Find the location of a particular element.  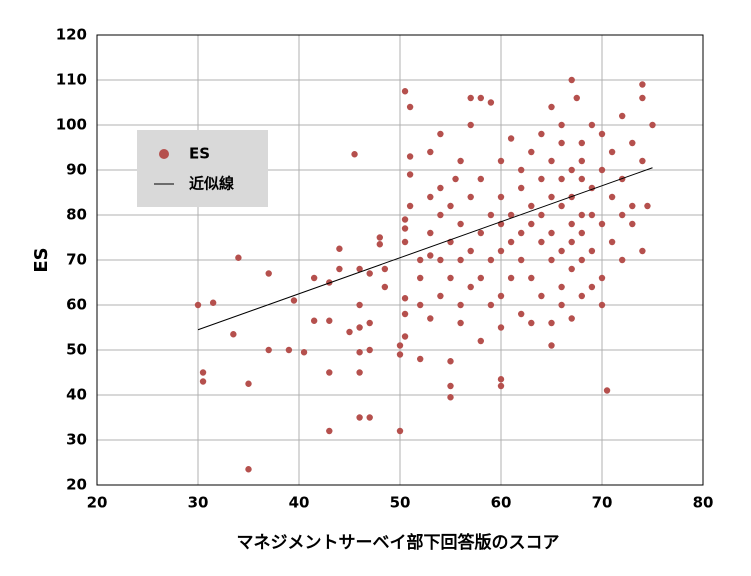

y-tick-label: 30 is located at coordinates (76, 440).